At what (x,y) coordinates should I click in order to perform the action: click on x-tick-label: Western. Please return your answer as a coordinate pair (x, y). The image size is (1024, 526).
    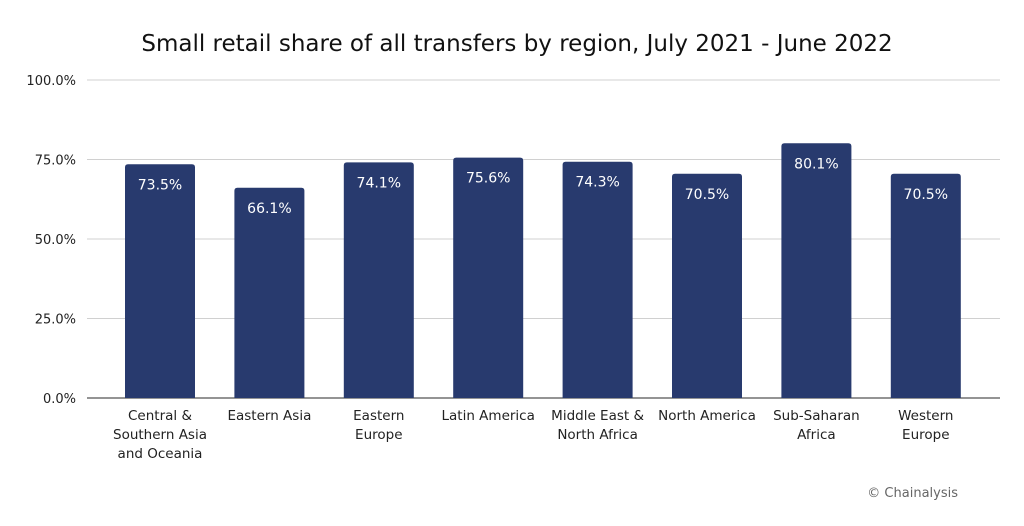
    Looking at the image, I should click on (925, 416).